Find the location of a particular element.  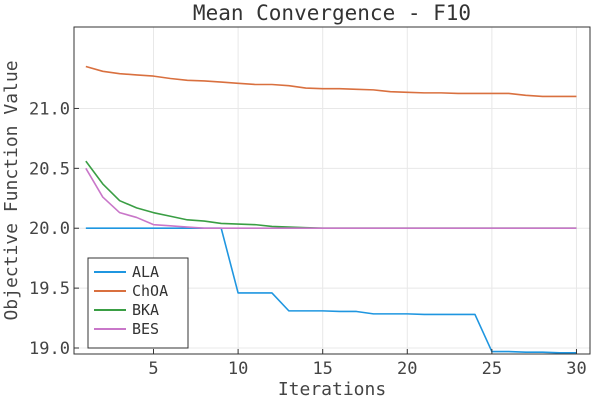

y-tick-label: 21.0 is located at coordinates (49, 109).